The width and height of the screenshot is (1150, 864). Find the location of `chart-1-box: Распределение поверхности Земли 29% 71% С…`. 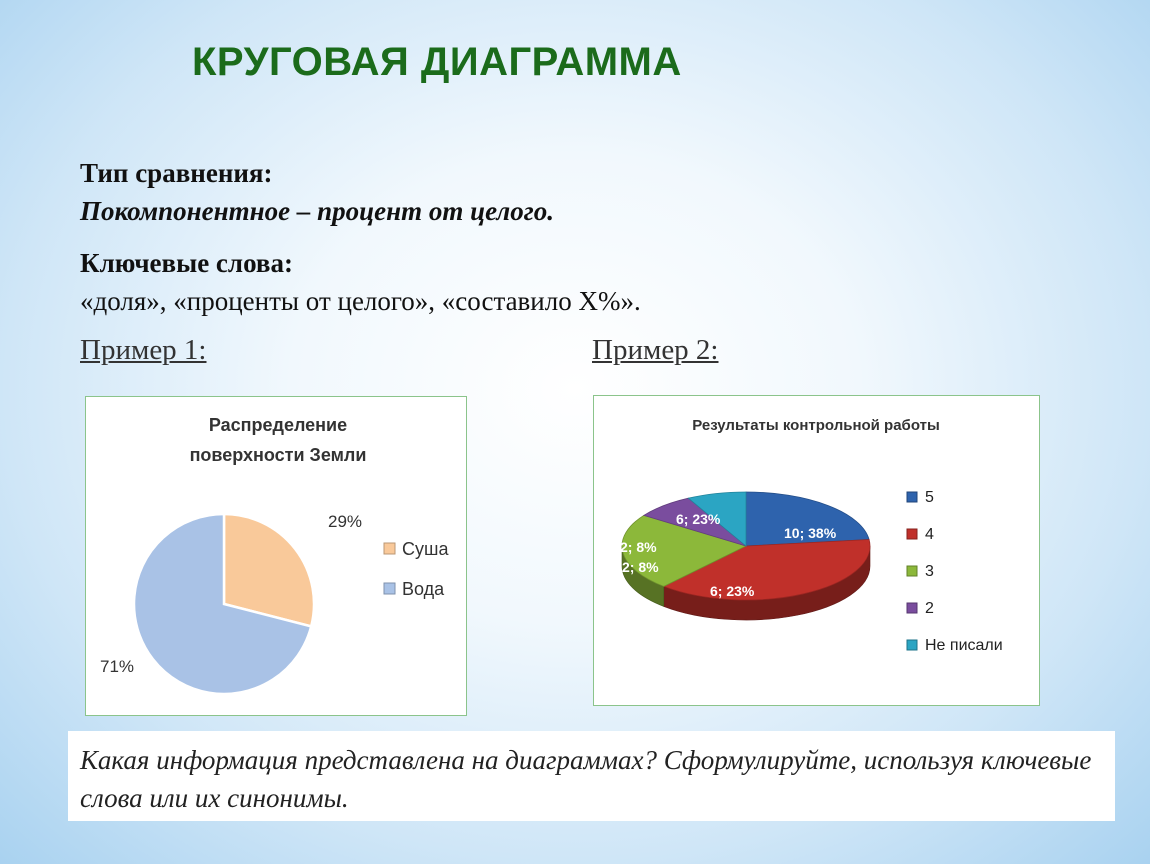

chart-1-box: Распределение поверхности Земли 29% 71% С… is located at coordinates (276, 556).